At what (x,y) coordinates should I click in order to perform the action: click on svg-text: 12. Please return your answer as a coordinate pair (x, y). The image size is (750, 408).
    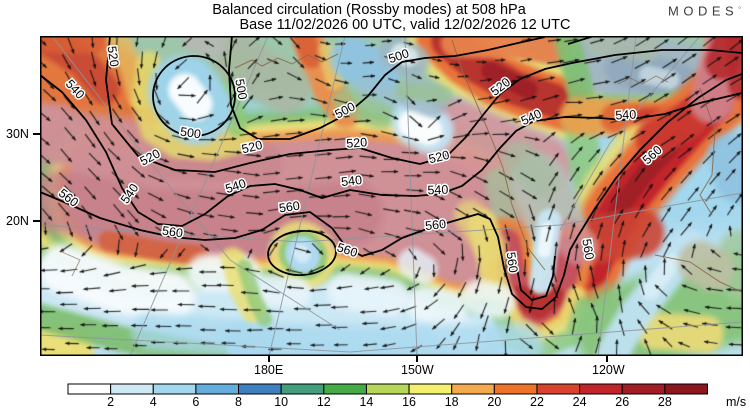
    Looking at the image, I should click on (324, 401).